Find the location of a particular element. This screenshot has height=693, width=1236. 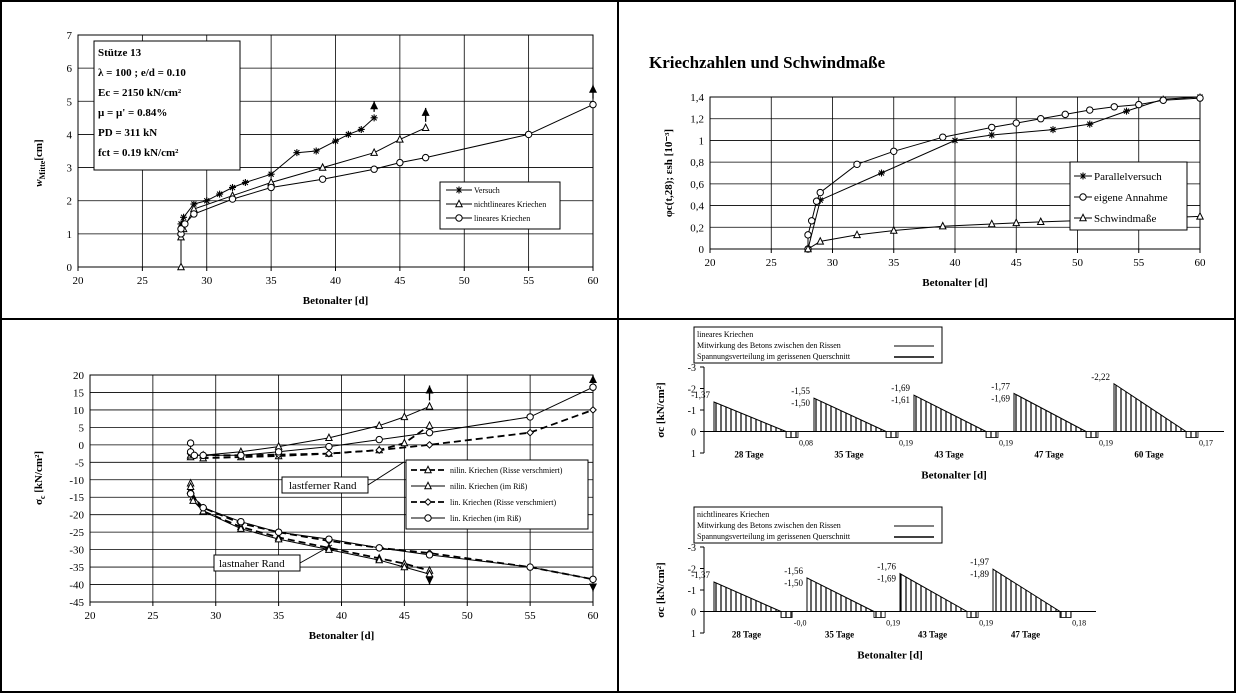

legend-marker is located at coordinates (1083, 176).